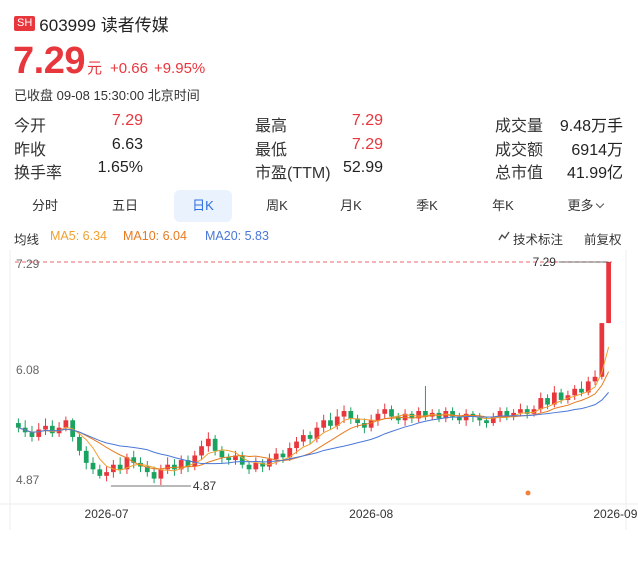 The width and height of the screenshot is (638, 580). I want to click on ma-label: 均线, so click(27, 240).